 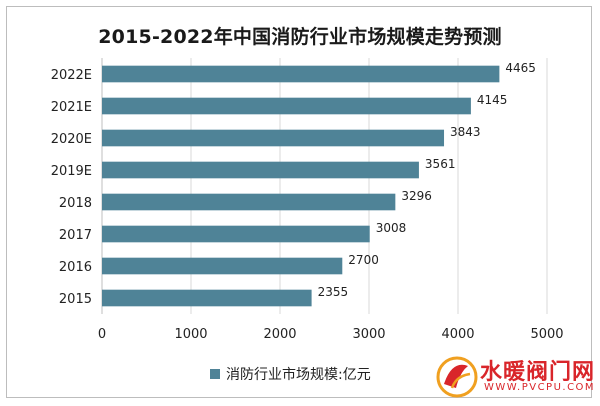 What do you see at coordinates (279, 334) in the screenshot?
I see `x-tick-label-2: 2000` at bounding box center [279, 334].